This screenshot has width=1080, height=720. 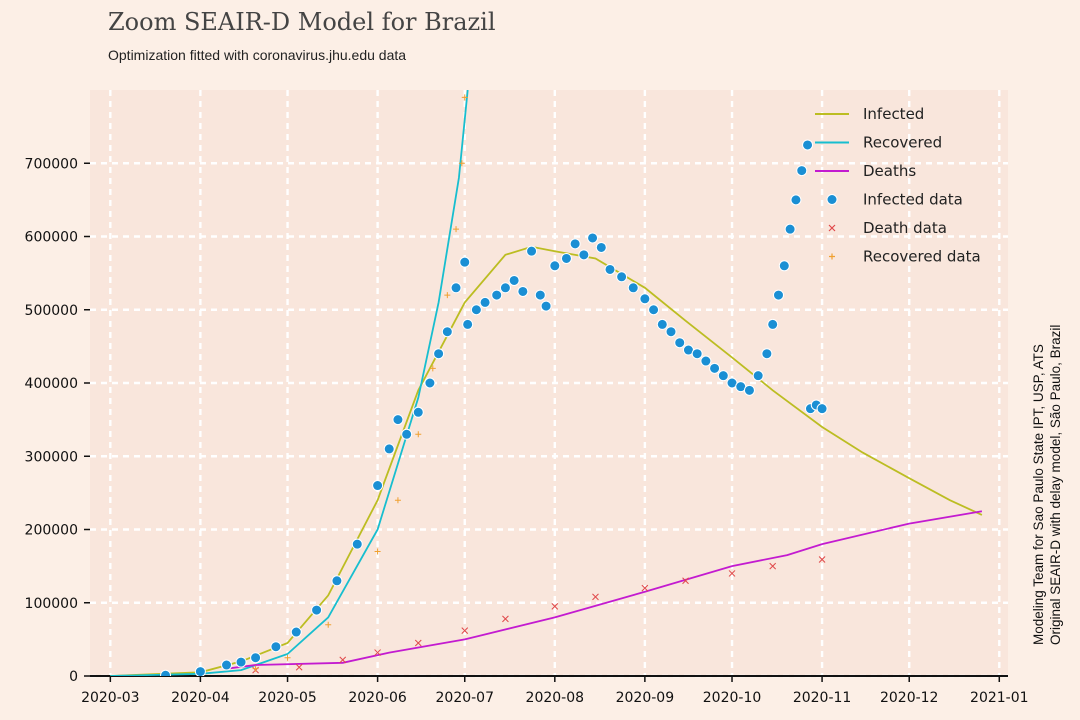 What do you see at coordinates (822, 698) in the screenshot?
I see `x-tick-label: 2020-11` at bounding box center [822, 698].